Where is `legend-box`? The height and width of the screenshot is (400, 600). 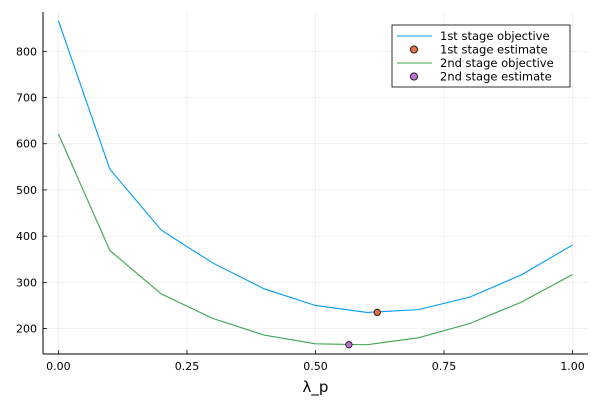 legend-box is located at coordinates (481, 56).